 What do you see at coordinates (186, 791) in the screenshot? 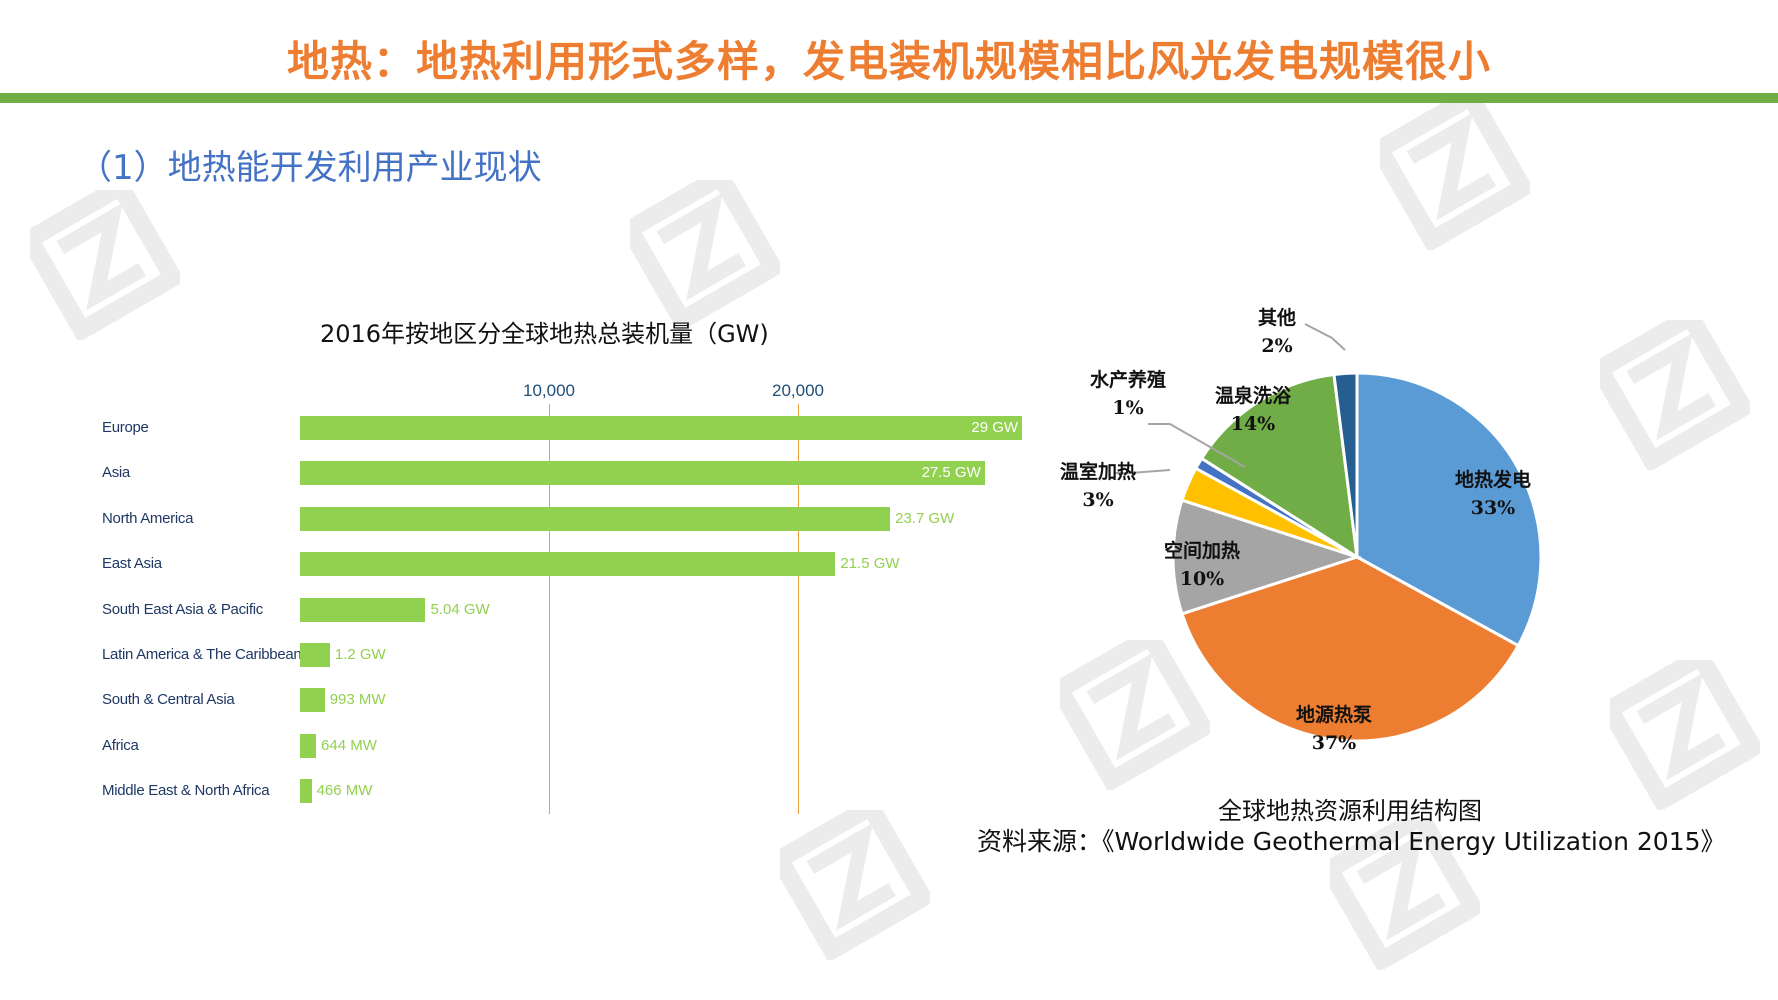
I see `category-label: Middle East & North Africa` at bounding box center [186, 791].